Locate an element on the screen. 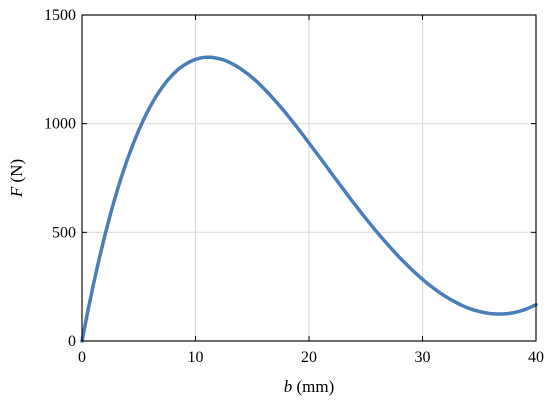 This screenshot has width=550, height=404. y-tick-label: 1000 is located at coordinates (60, 124).